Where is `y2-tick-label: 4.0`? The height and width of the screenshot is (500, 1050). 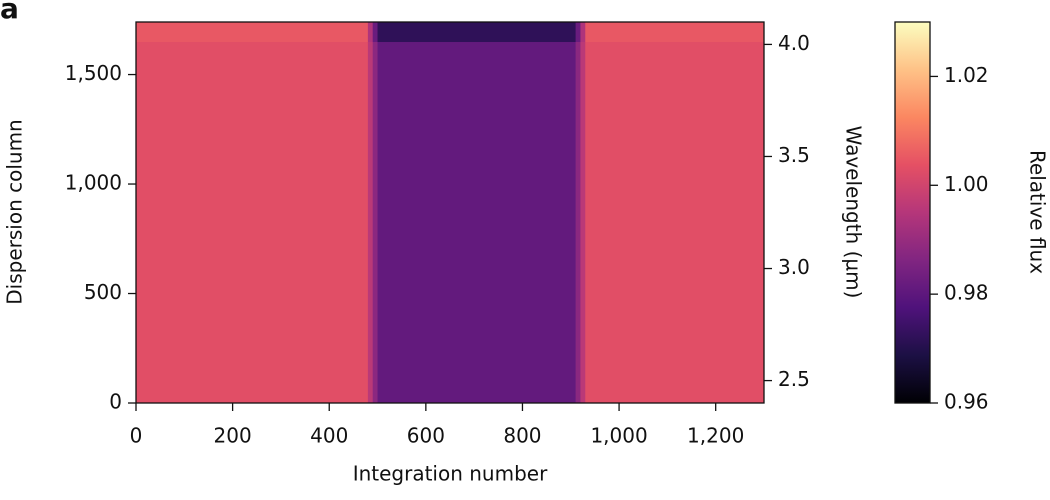 y2-tick-label: 4.0 is located at coordinates (794, 43).